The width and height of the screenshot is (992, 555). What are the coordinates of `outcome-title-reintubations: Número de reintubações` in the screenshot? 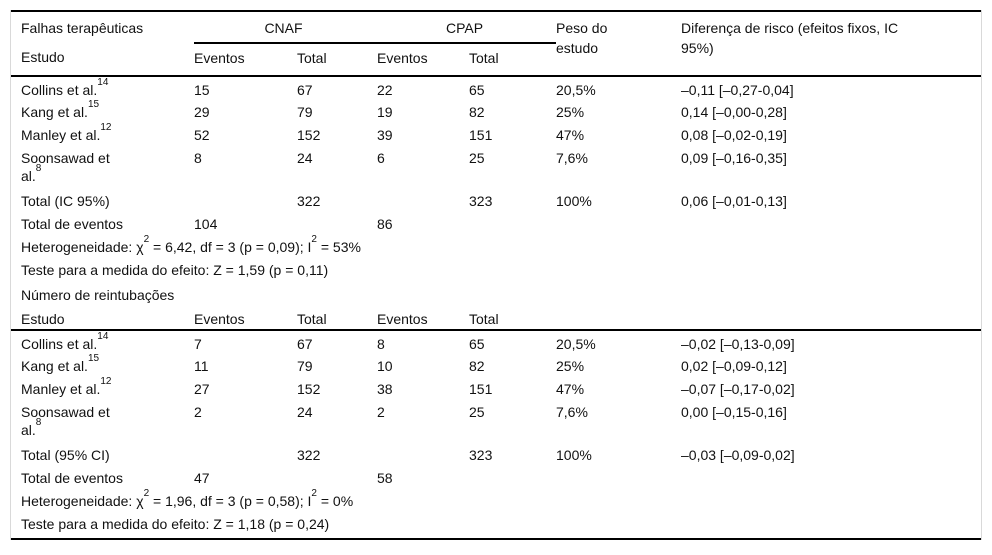 It's located at (98, 295).